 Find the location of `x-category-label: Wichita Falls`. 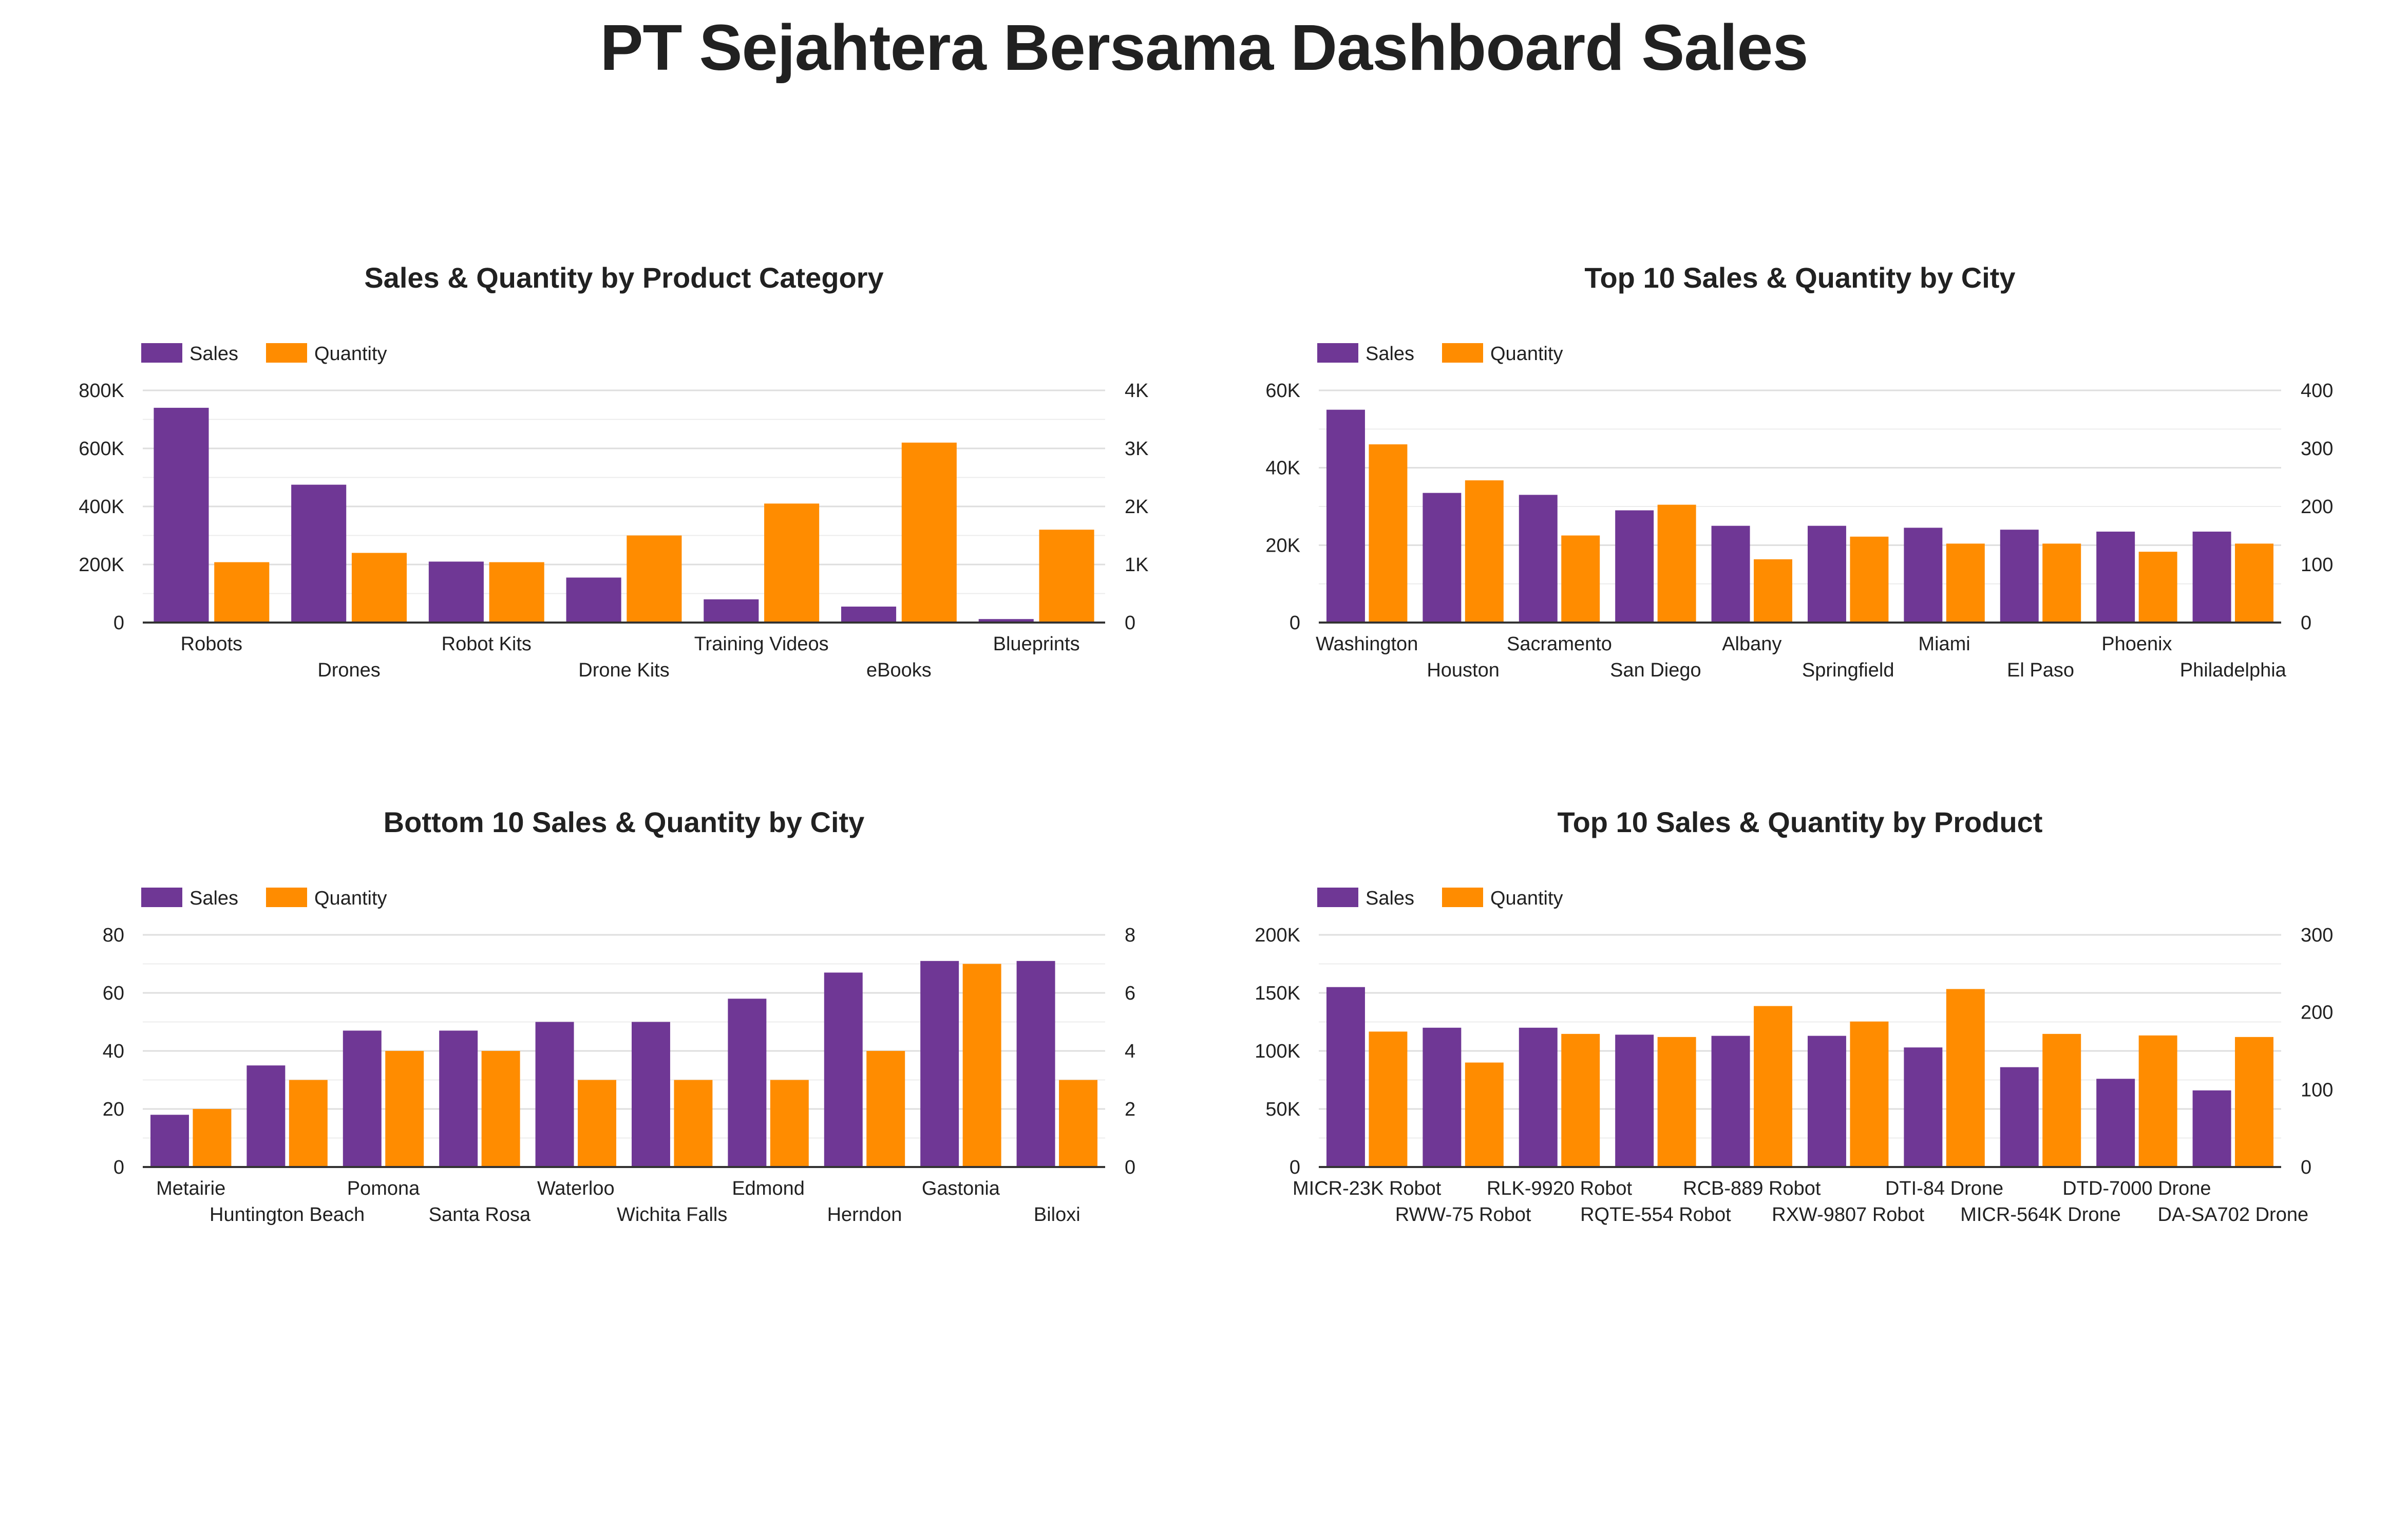

x-category-label: Wichita Falls is located at coordinates (672, 1215).